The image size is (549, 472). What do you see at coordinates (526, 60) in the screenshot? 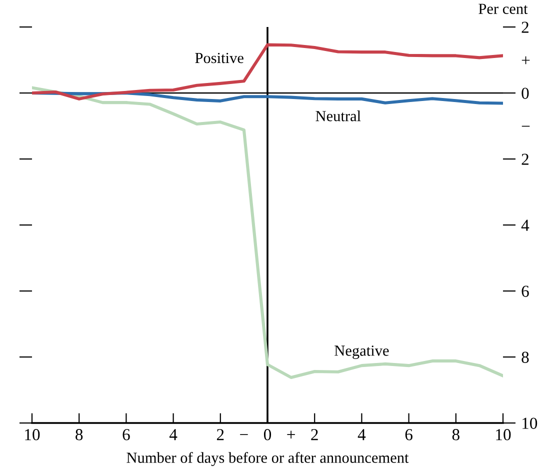
I see `y-tick-label: +` at bounding box center [526, 60].